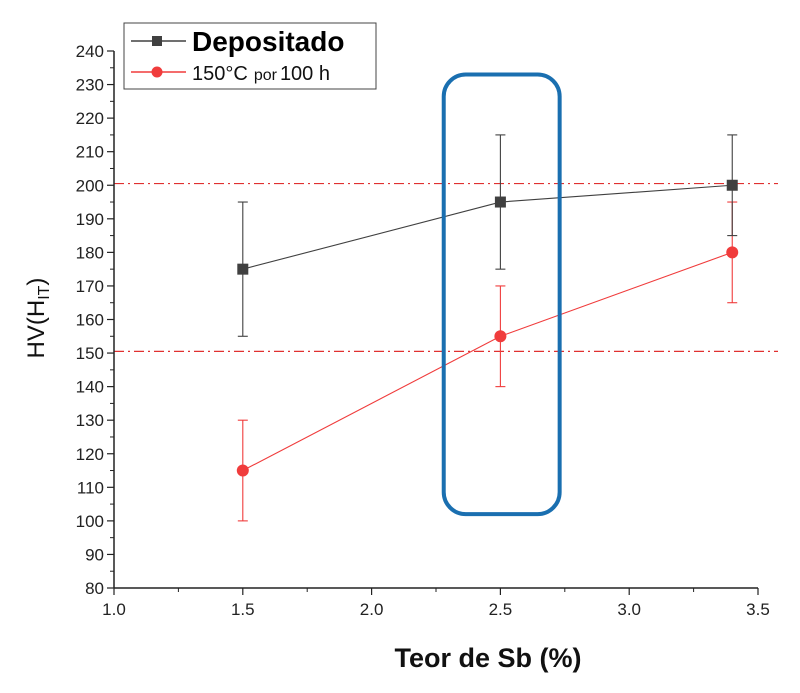 The width and height of the screenshot is (800, 693). What do you see at coordinates (90, 252) in the screenshot?
I see `y-tick-label-10: 180` at bounding box center [90, 252].